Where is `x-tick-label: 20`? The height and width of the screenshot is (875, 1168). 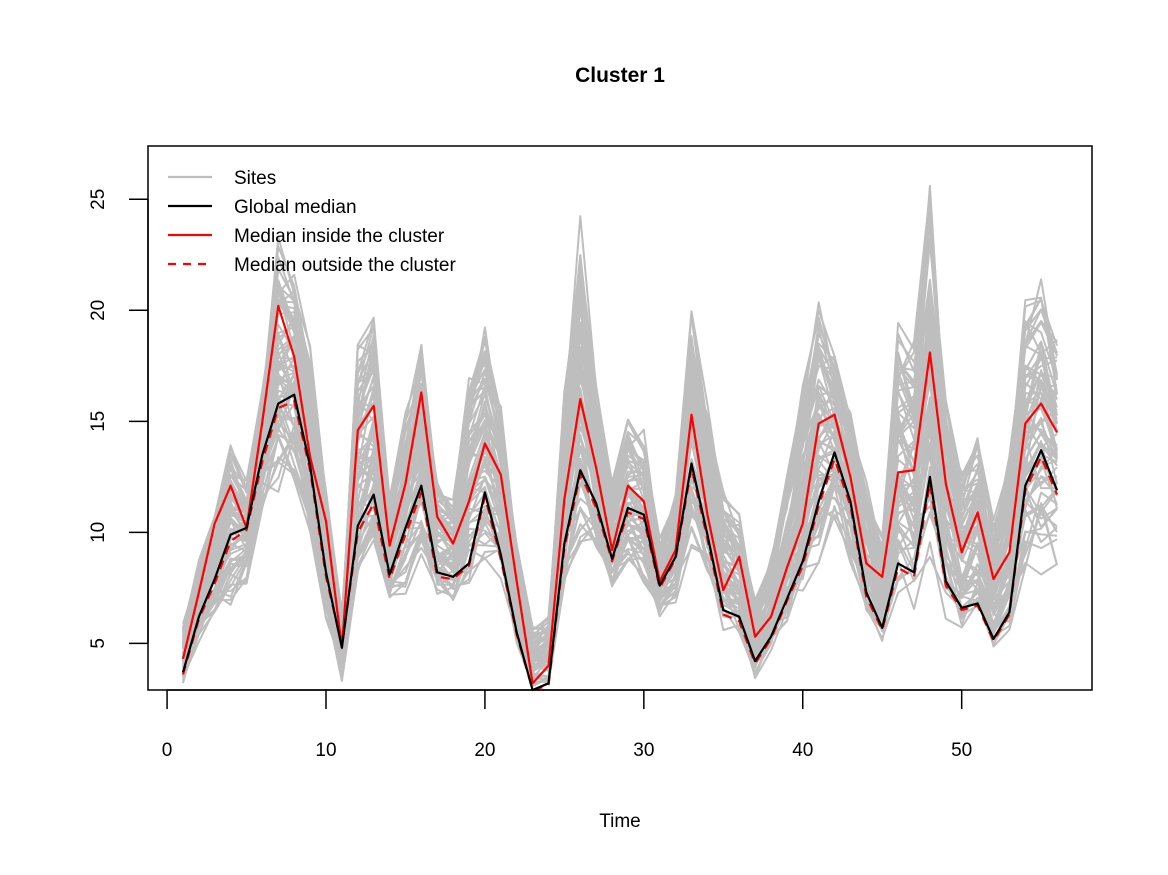
x-tick-label: 20 is located at coordinates (484, 750).